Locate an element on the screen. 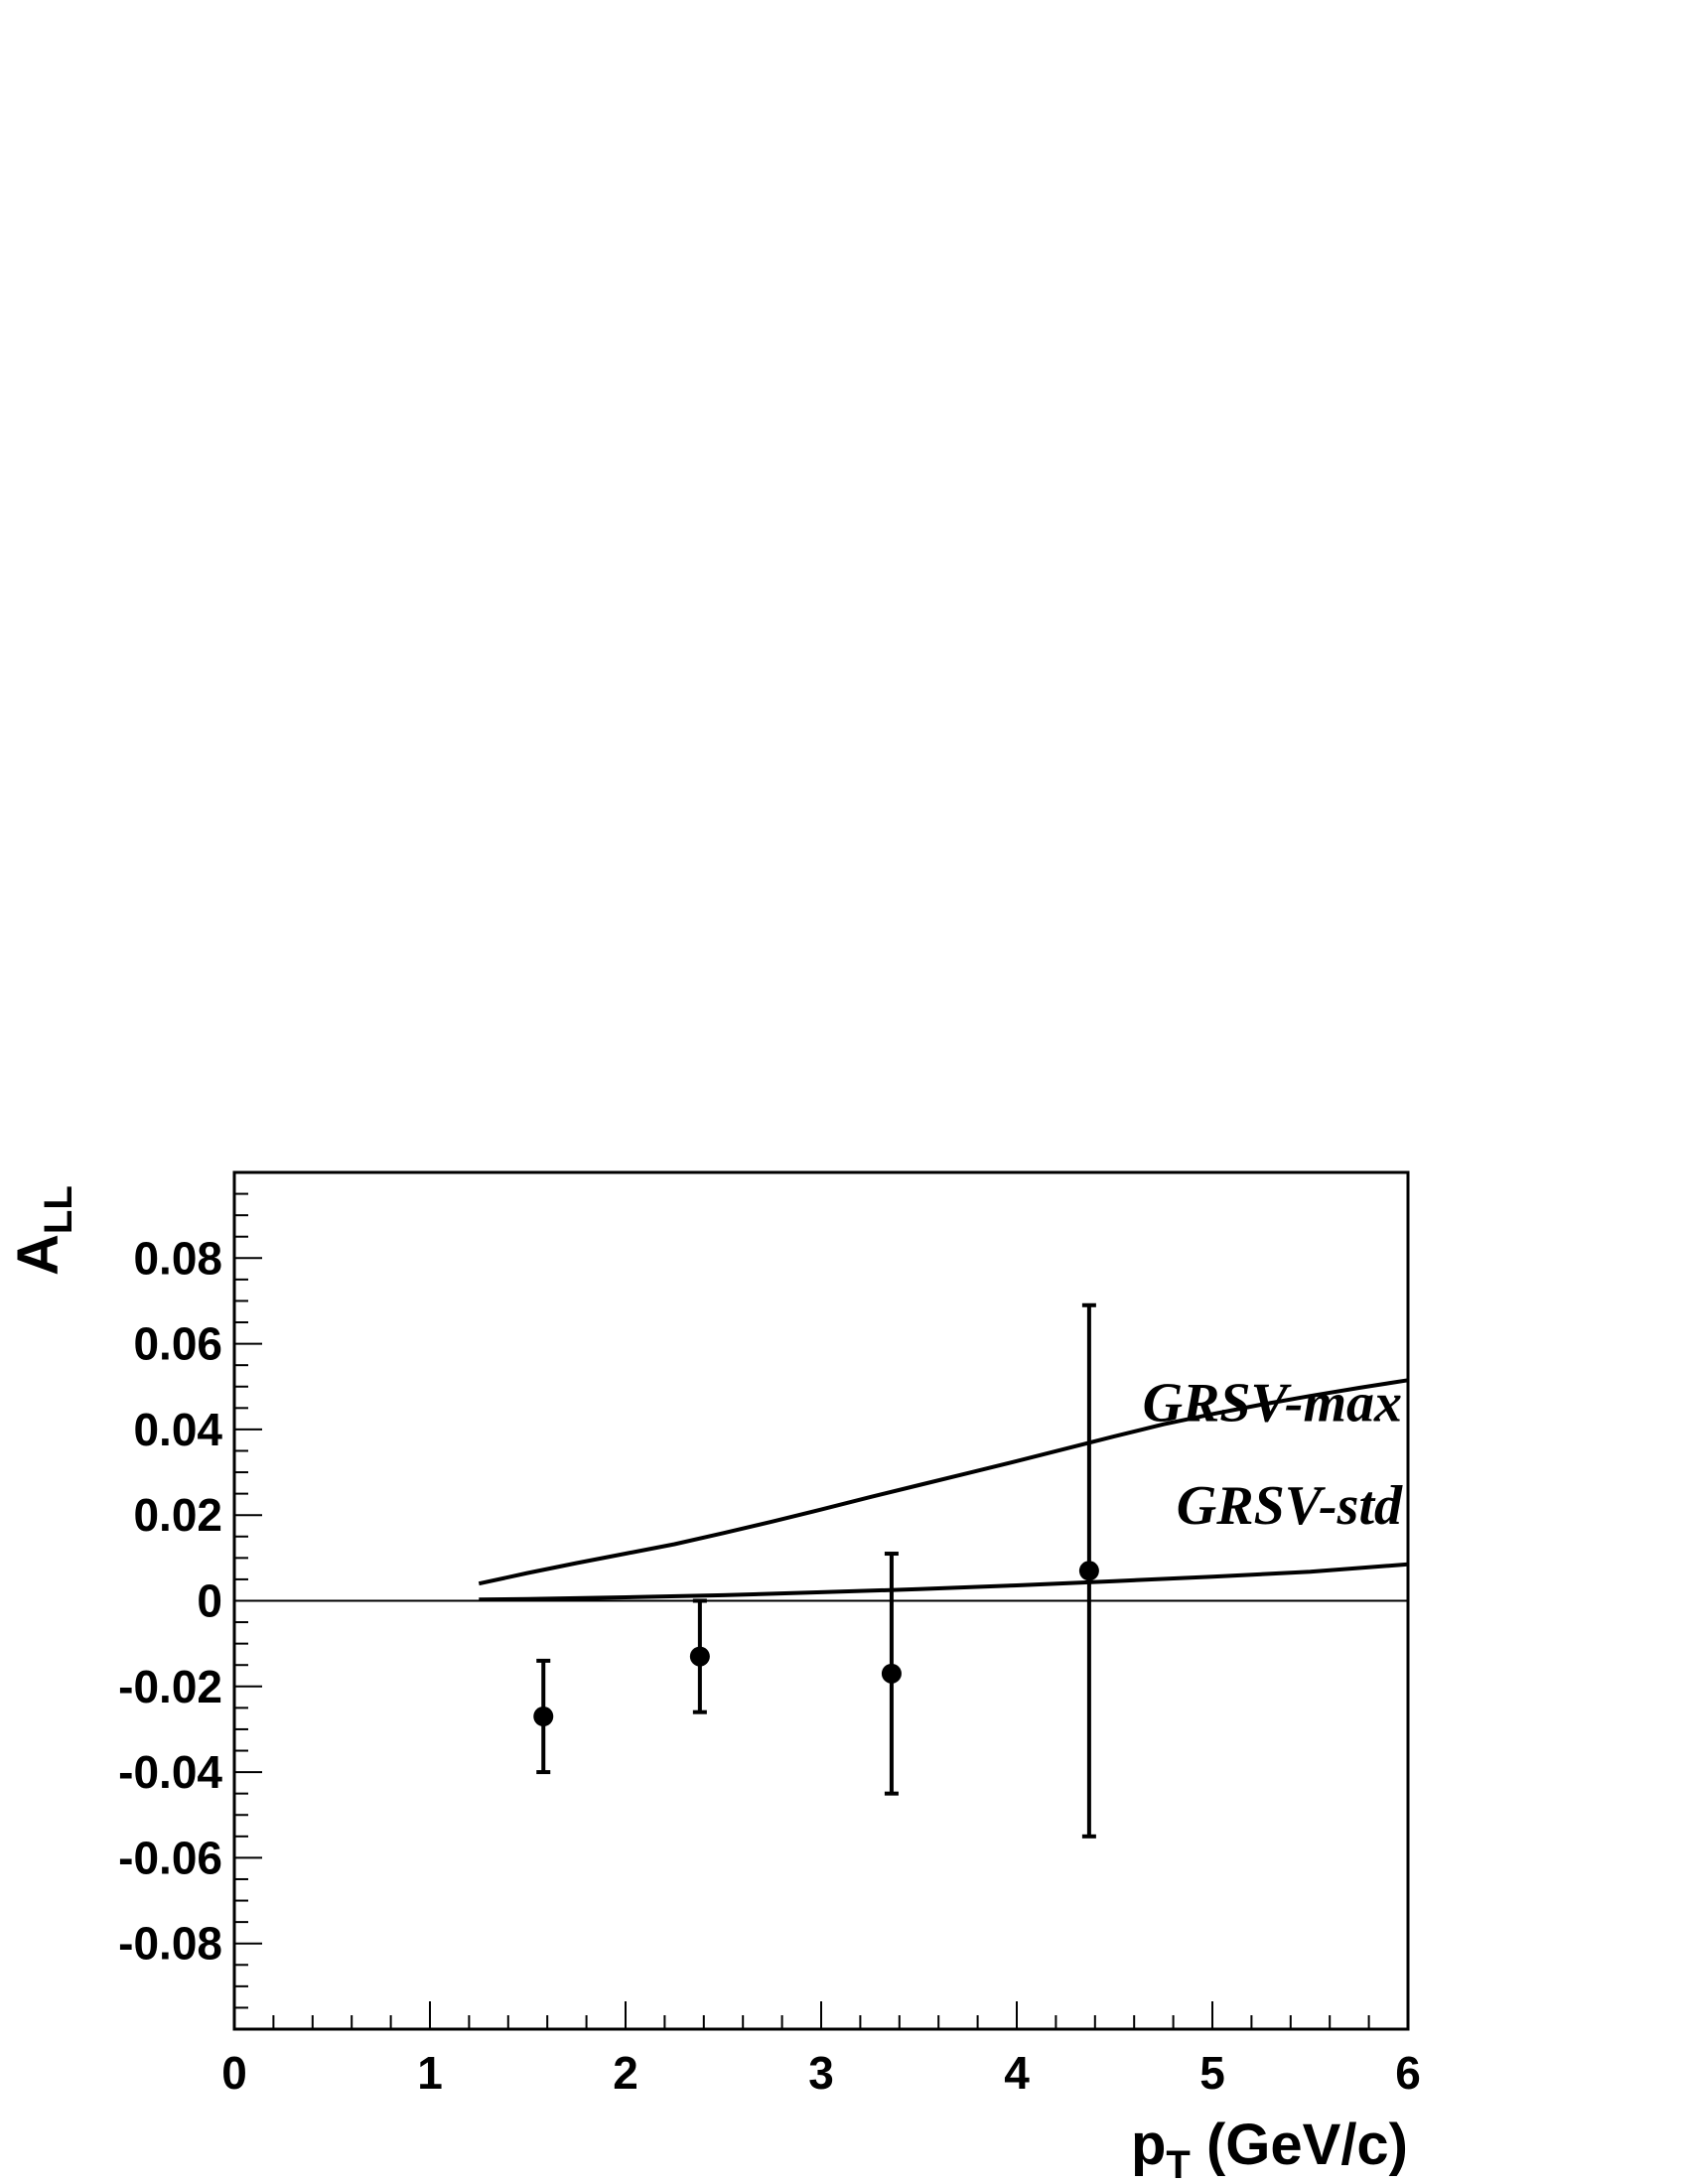 This screenshot has width=1688, height=2184. y-tick-label: 0 is located at coordinates (209, 1601).